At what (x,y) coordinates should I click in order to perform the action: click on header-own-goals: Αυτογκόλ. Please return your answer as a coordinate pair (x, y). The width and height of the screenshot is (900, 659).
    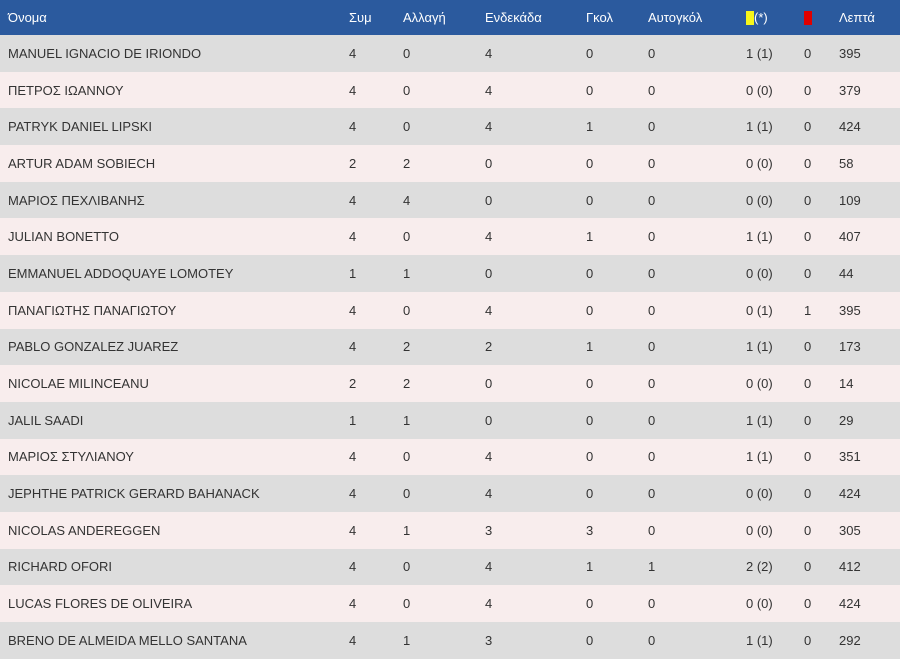
    Looking at the image, I should click on (675, 17).